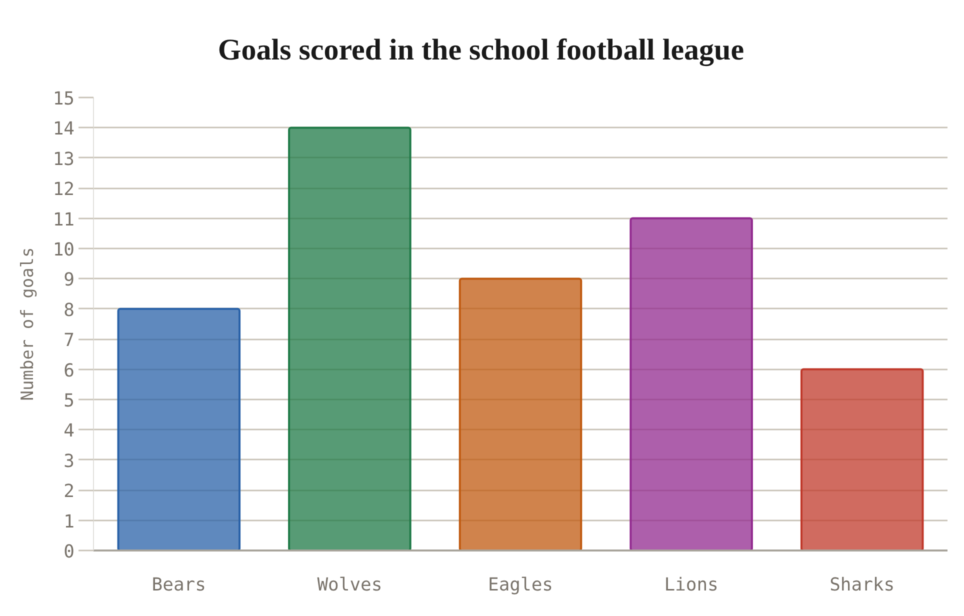 The width and height of the screenshot is (964, 616). What do you see at coordinates (63, 250) in the screenshot?
I see `y-tick-label: 10` at bounding box center [63, 250].